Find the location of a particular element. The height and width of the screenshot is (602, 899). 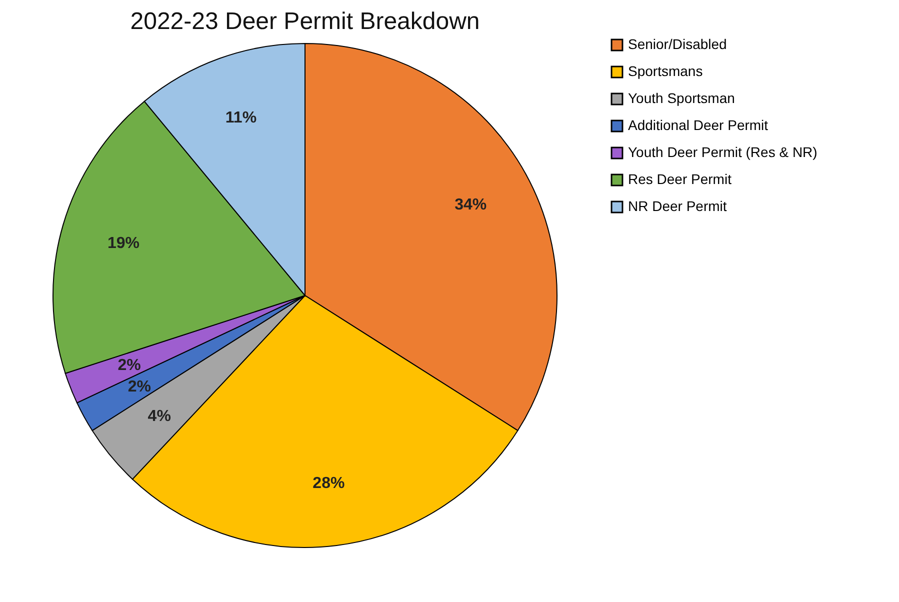

chart-title: 2022-23 Deer Permit Breakdown is located at coordinates (305, 21).